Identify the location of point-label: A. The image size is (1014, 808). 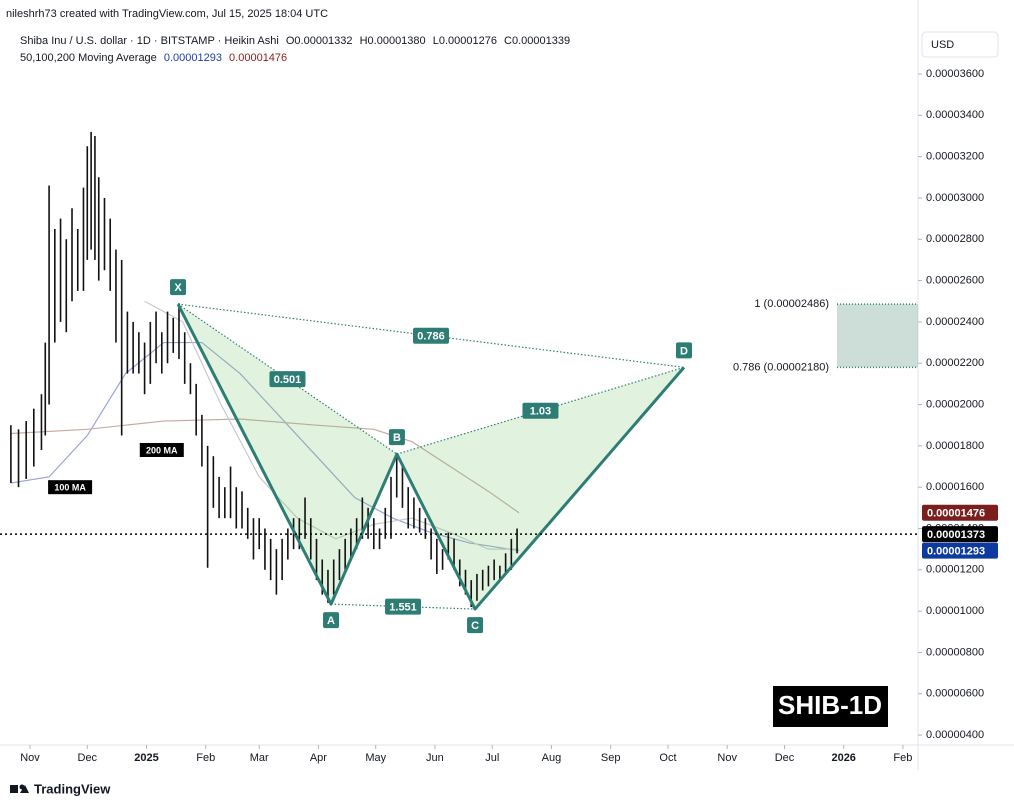
(331, 621).